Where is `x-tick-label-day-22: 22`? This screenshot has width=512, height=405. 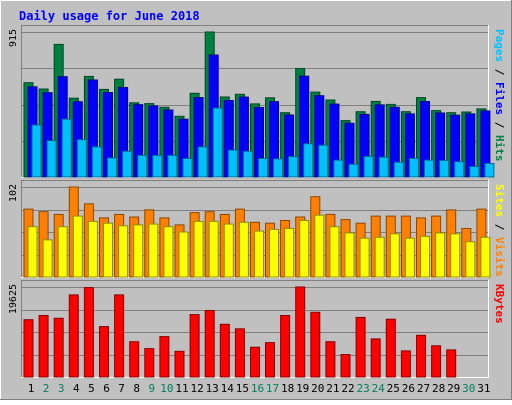
x-tick-label-day-22: 22 is located at coordinates (347, 388).